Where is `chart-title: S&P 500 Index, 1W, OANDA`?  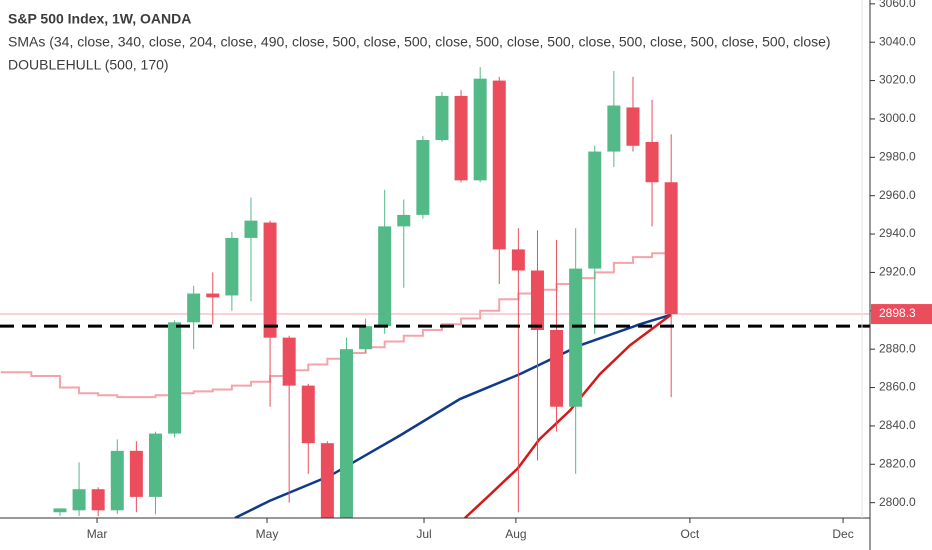 chart-title: S&P 500 Index, 1W, OANDA is located at coordinates (99, 19).